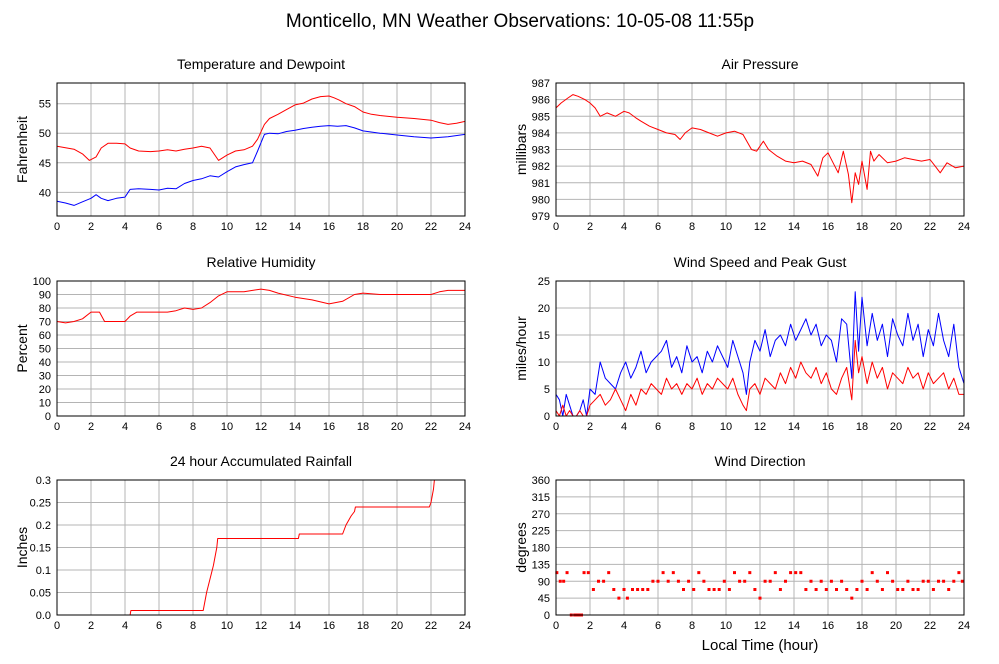  I want to click on y-tick-label: 5, so click(547, 390).